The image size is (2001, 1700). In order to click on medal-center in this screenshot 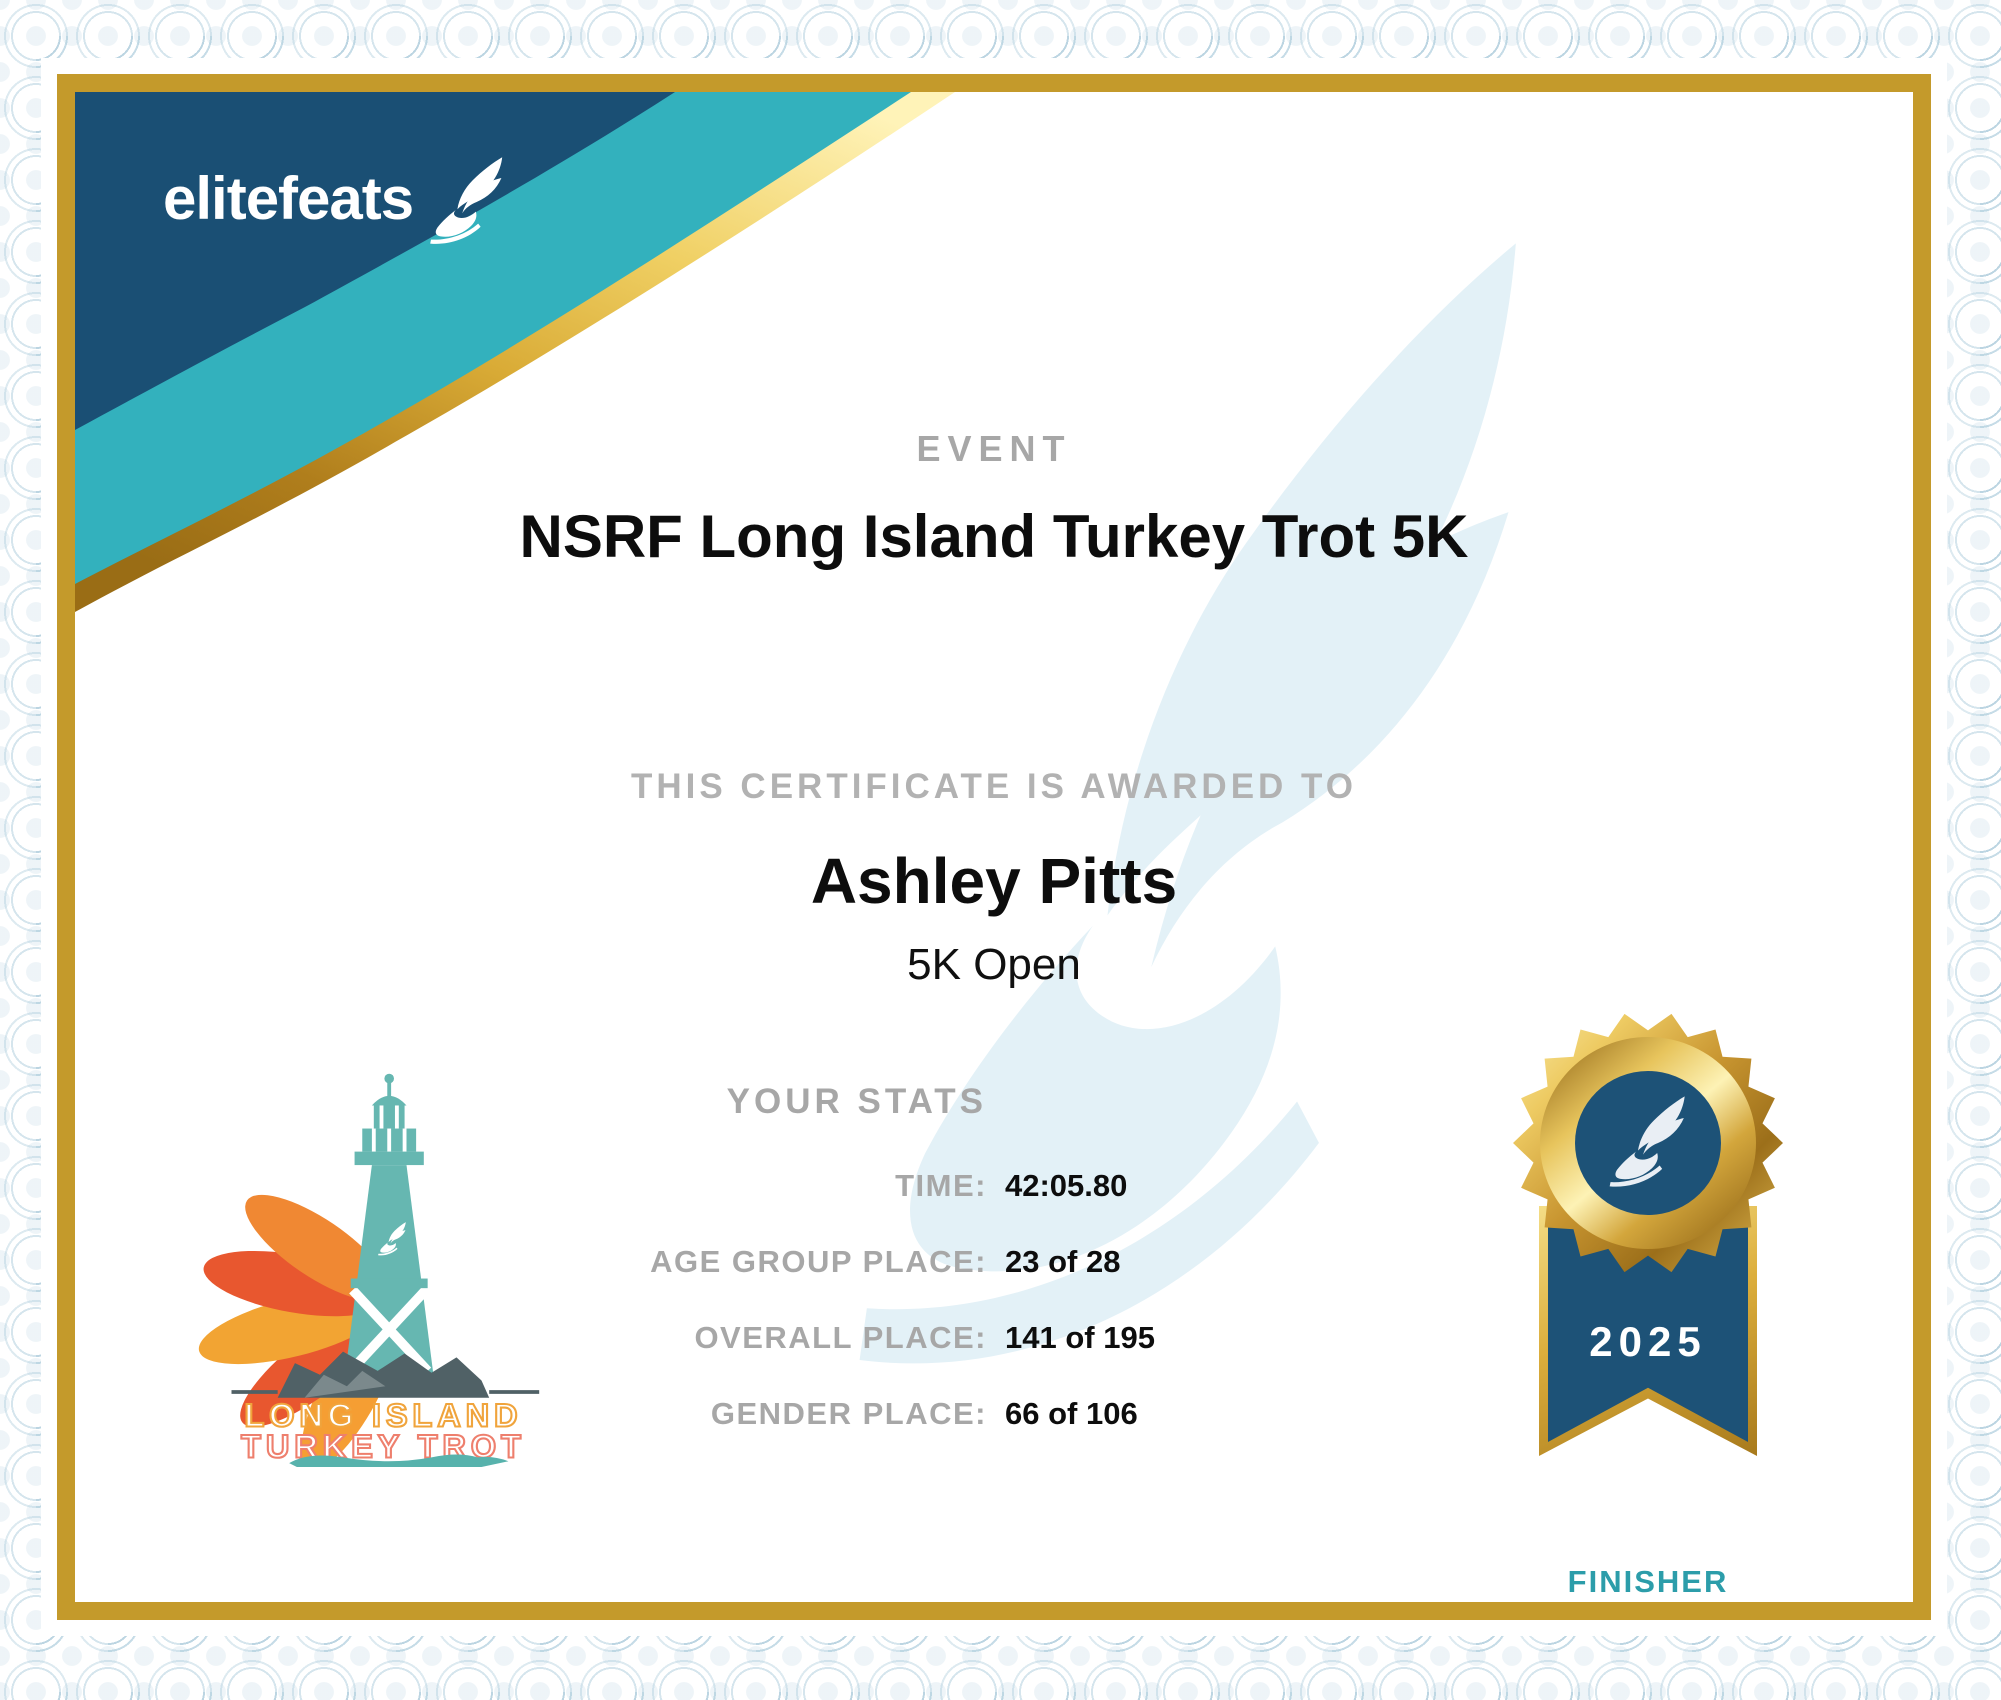, I will do `click(1648, 1143)`.